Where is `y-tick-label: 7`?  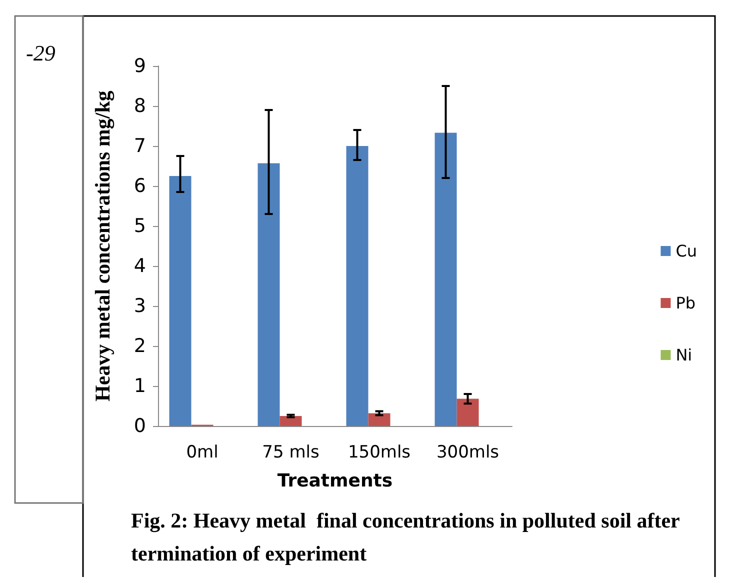
y-tick-label: 7 is located at coordinates (140, 146).